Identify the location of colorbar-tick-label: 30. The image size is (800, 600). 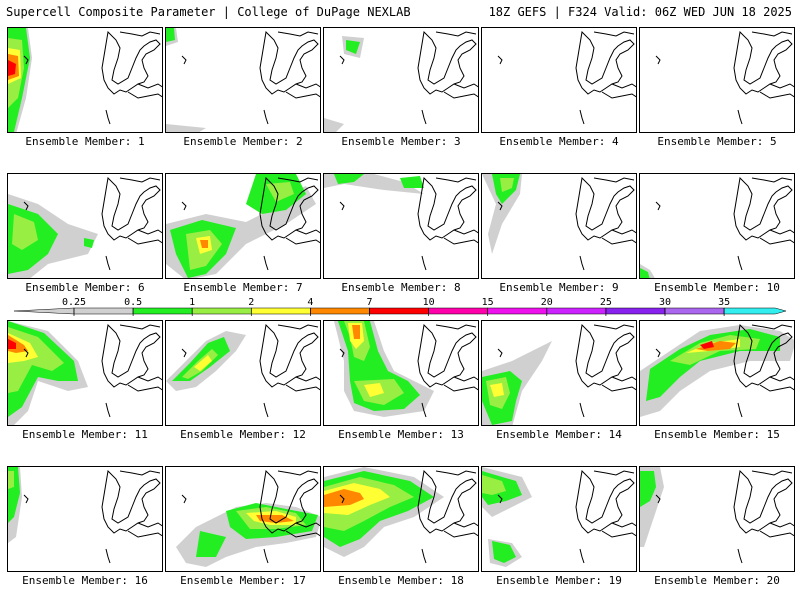
(665, 302).